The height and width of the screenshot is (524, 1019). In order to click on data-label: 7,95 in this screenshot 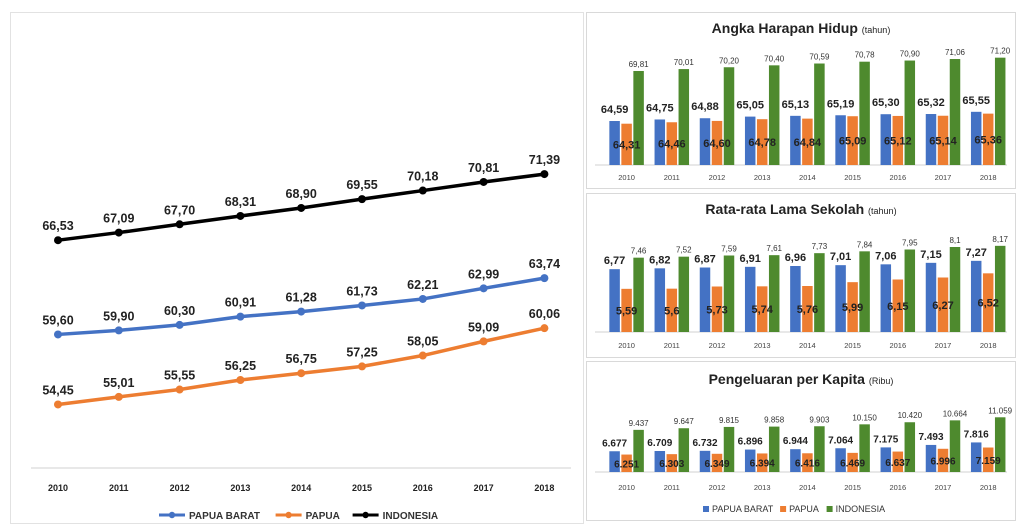, I will do `click(910, 243)`.